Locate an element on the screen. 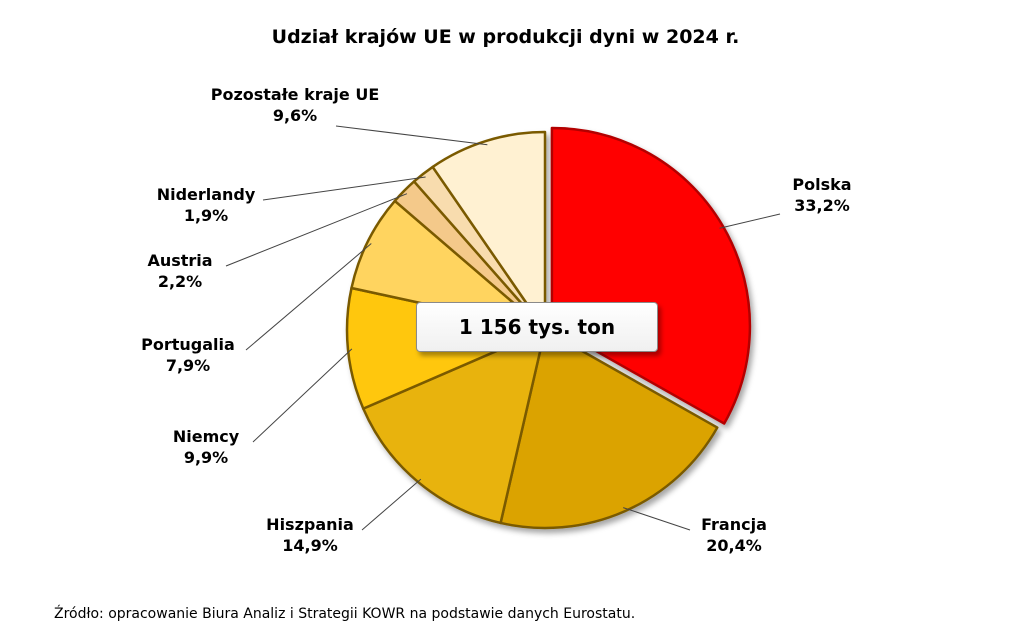 The width and height of the screenshot is (1011, 637). slice-name-label: Hiszpania is located at coordinates (310, 524).